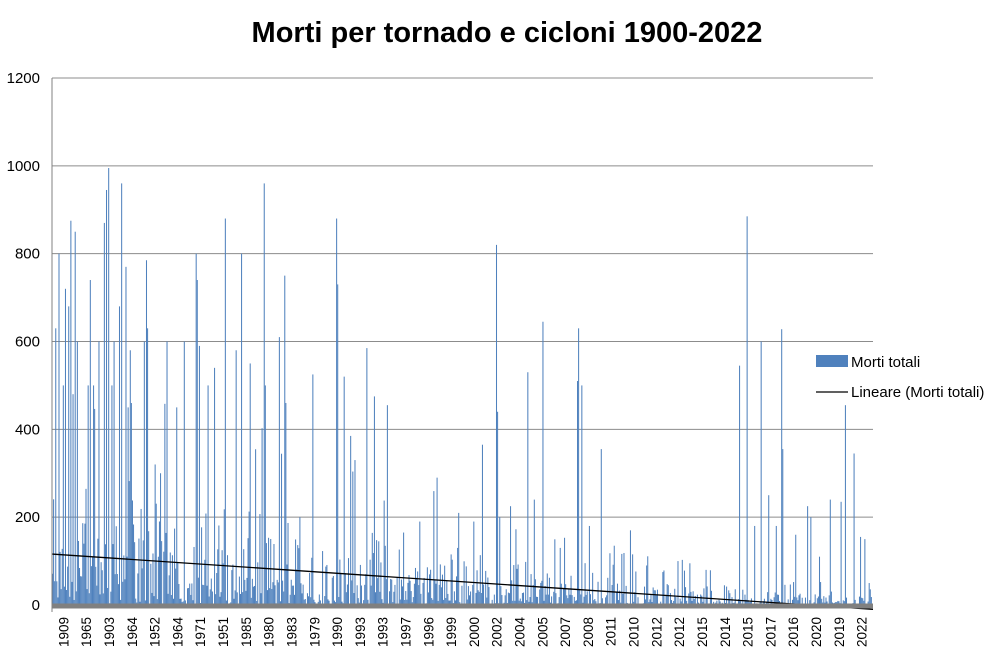  I want to click on x-tick-label: 1997, so click(406, 632).